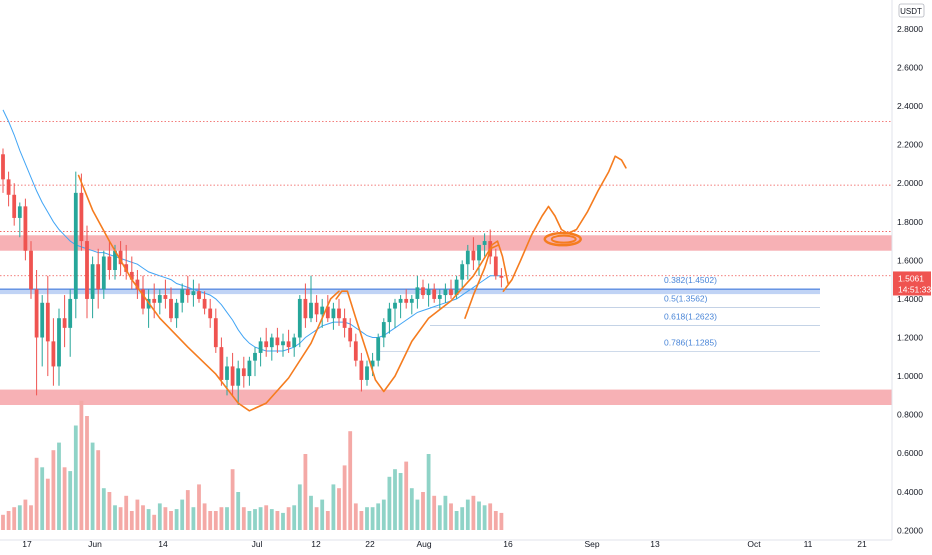 The height and width of the screenshot is (555, 932). I want to click on projection-path, so click(564, 224).